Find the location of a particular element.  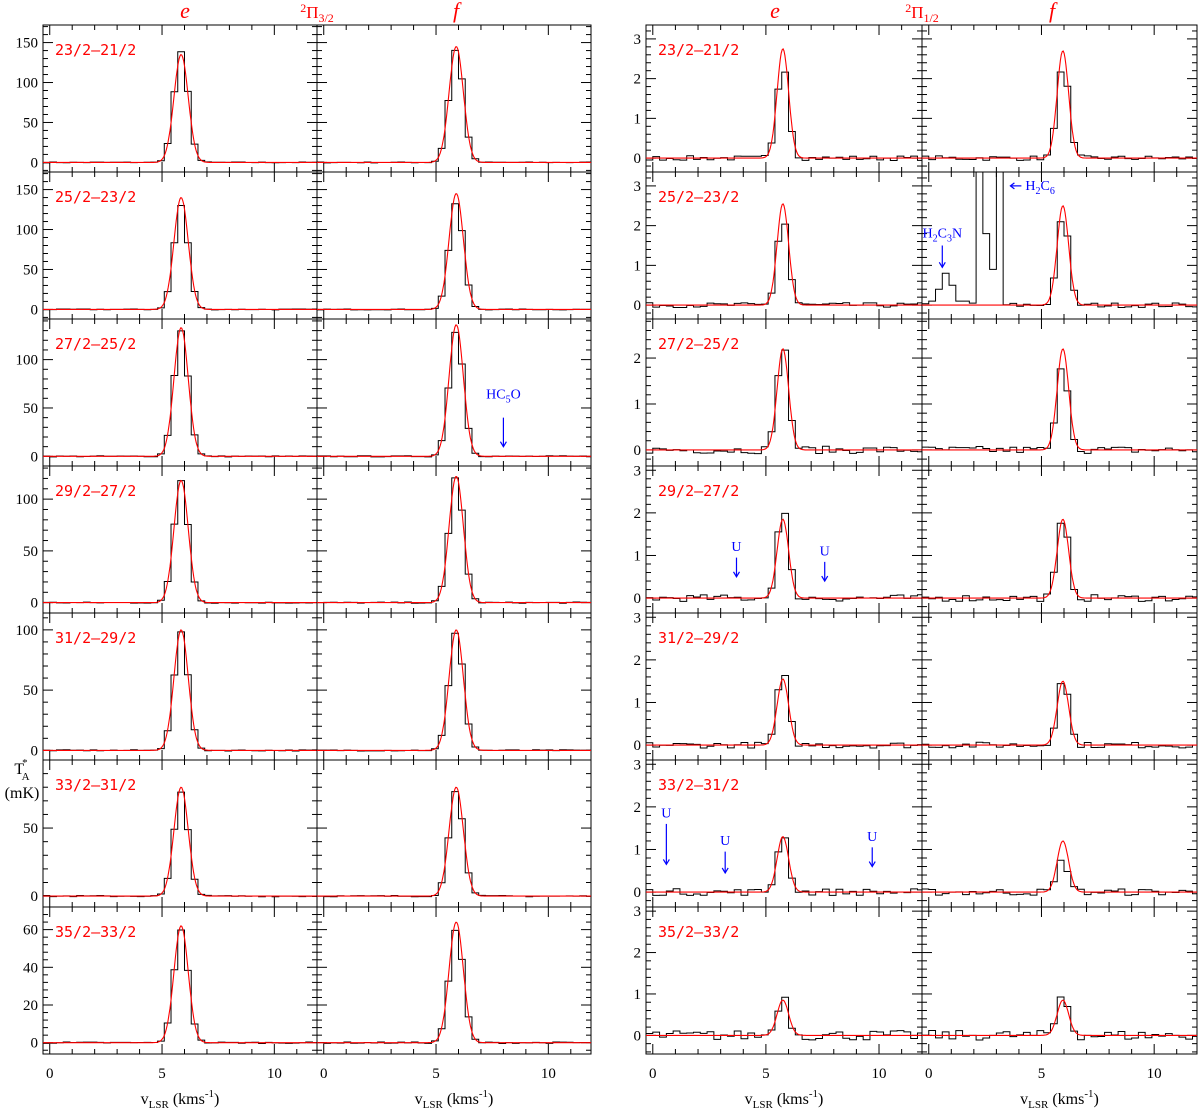

panel-r6-c2 is located at coordinates (454, 833).